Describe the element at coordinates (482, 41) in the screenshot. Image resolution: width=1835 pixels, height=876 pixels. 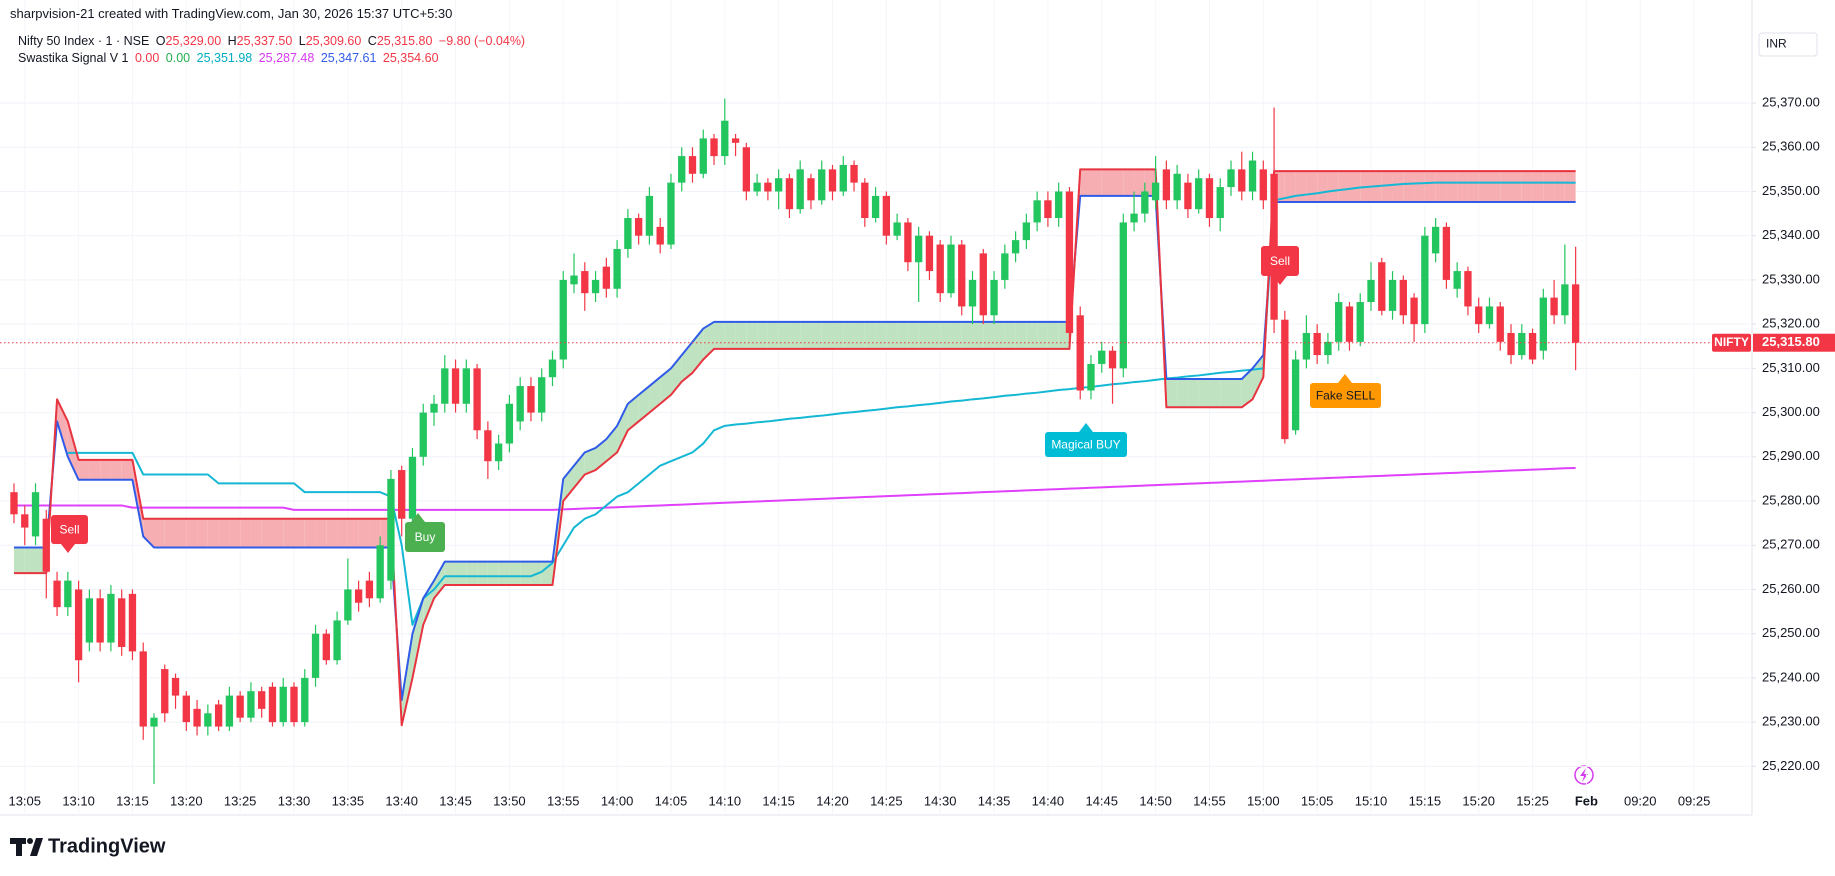
I see `change: −9.80 (−0.04%)` at that location.